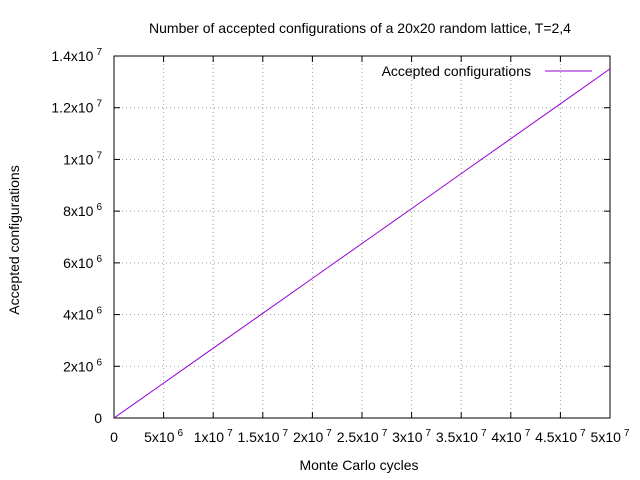  I want to click on legend: Accepted configurations, so click(487, 71).